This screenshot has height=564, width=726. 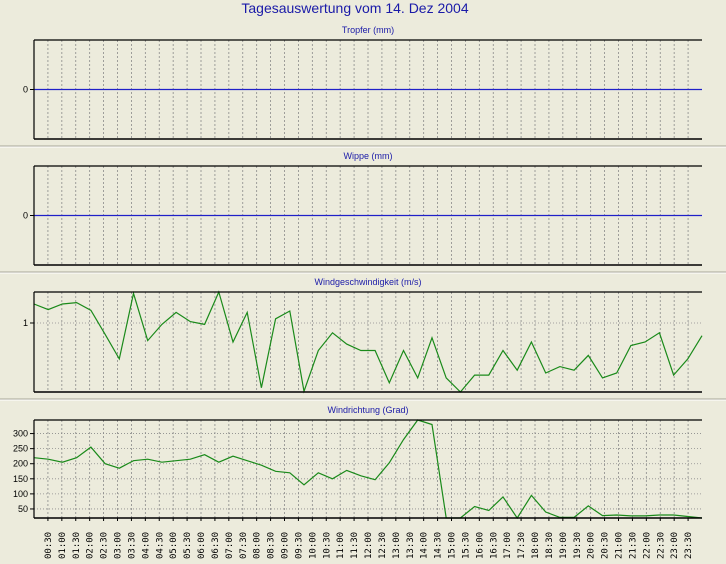 What do you see at coordinates (606, 545) in the screenshot?
I see `x-tick-label: 20:30` at bounding box center [606, 545].